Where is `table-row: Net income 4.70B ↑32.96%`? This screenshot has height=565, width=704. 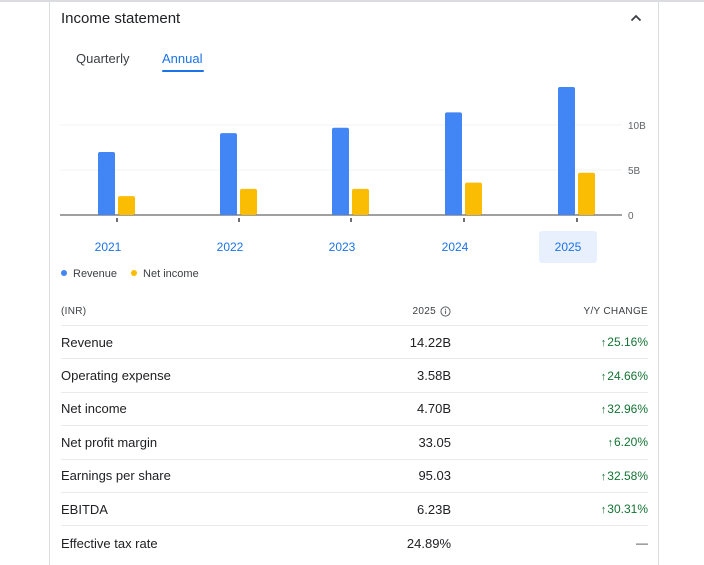 table-row: Net income 4.70B ↑32.96% is located at coordinates (354, 410).